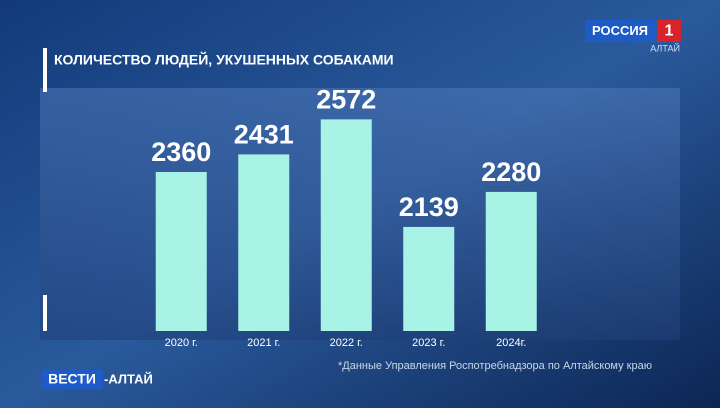 This screenshot has width=720, height=408. Describe the element at coordinates (429, 207) in the screenshot. I see `value-label: 2139` at that location.